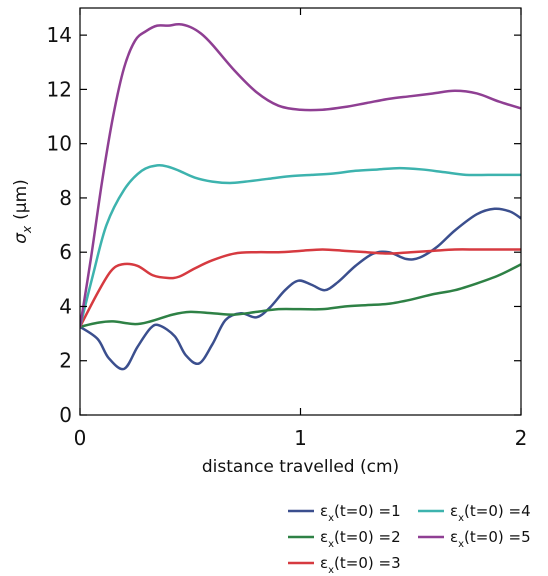 This screenshot has width=548, height=576. What do you see at coordinates (21, 199) in the screenshot?
I see `y-axis-label-unit: (μm)` at bounding box center [21, 199].